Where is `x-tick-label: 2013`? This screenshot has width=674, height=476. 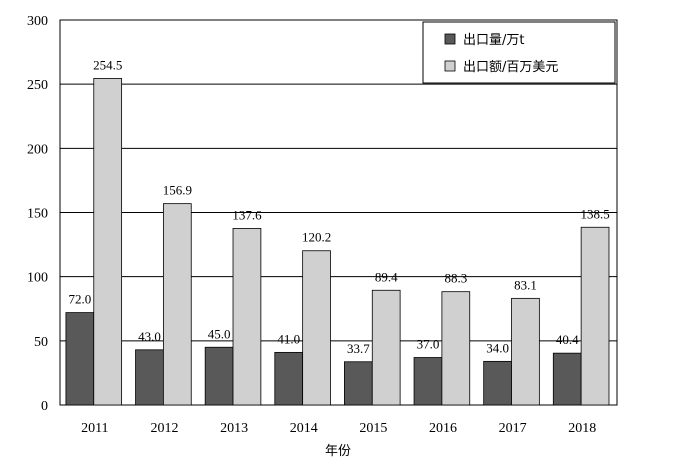 x-tick-label: 2013 is located at coordinates (234, 428).